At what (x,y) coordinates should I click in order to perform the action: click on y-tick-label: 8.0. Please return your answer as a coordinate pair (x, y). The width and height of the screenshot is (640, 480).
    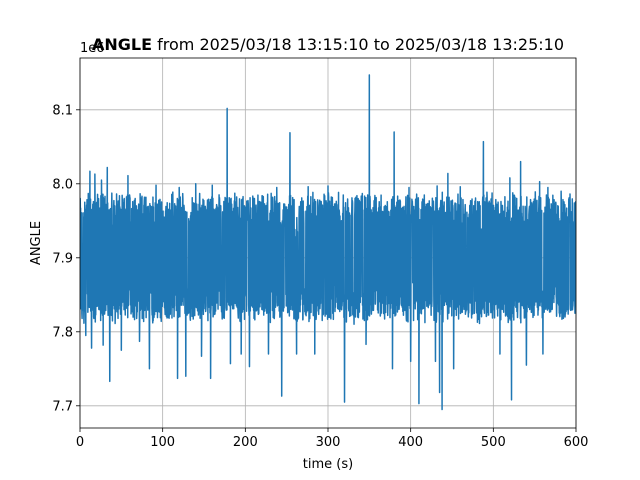
    Looking at the image, I should click on (62, 184).